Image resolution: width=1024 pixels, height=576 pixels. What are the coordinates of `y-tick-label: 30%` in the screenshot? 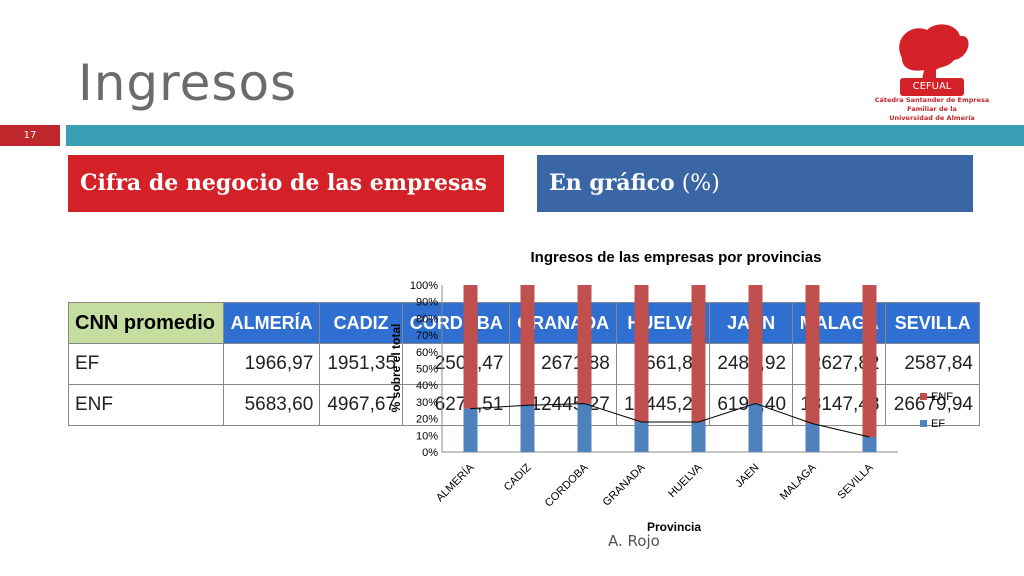 It's located at (427, 403).